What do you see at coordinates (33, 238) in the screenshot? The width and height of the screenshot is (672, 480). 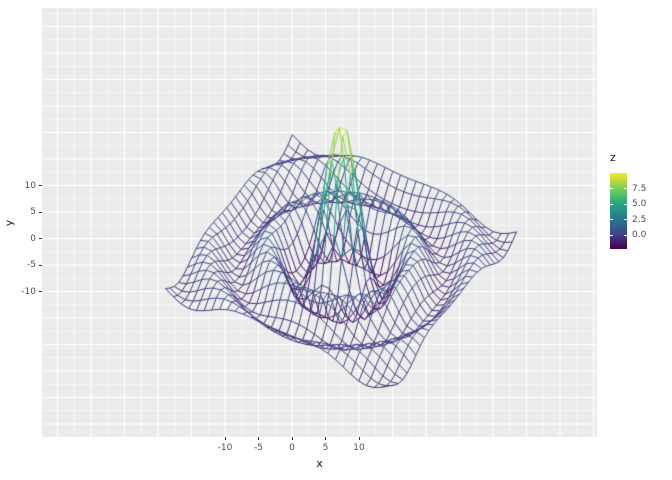 I see `y-tick-label: 0` at bounding box center [33, 238].